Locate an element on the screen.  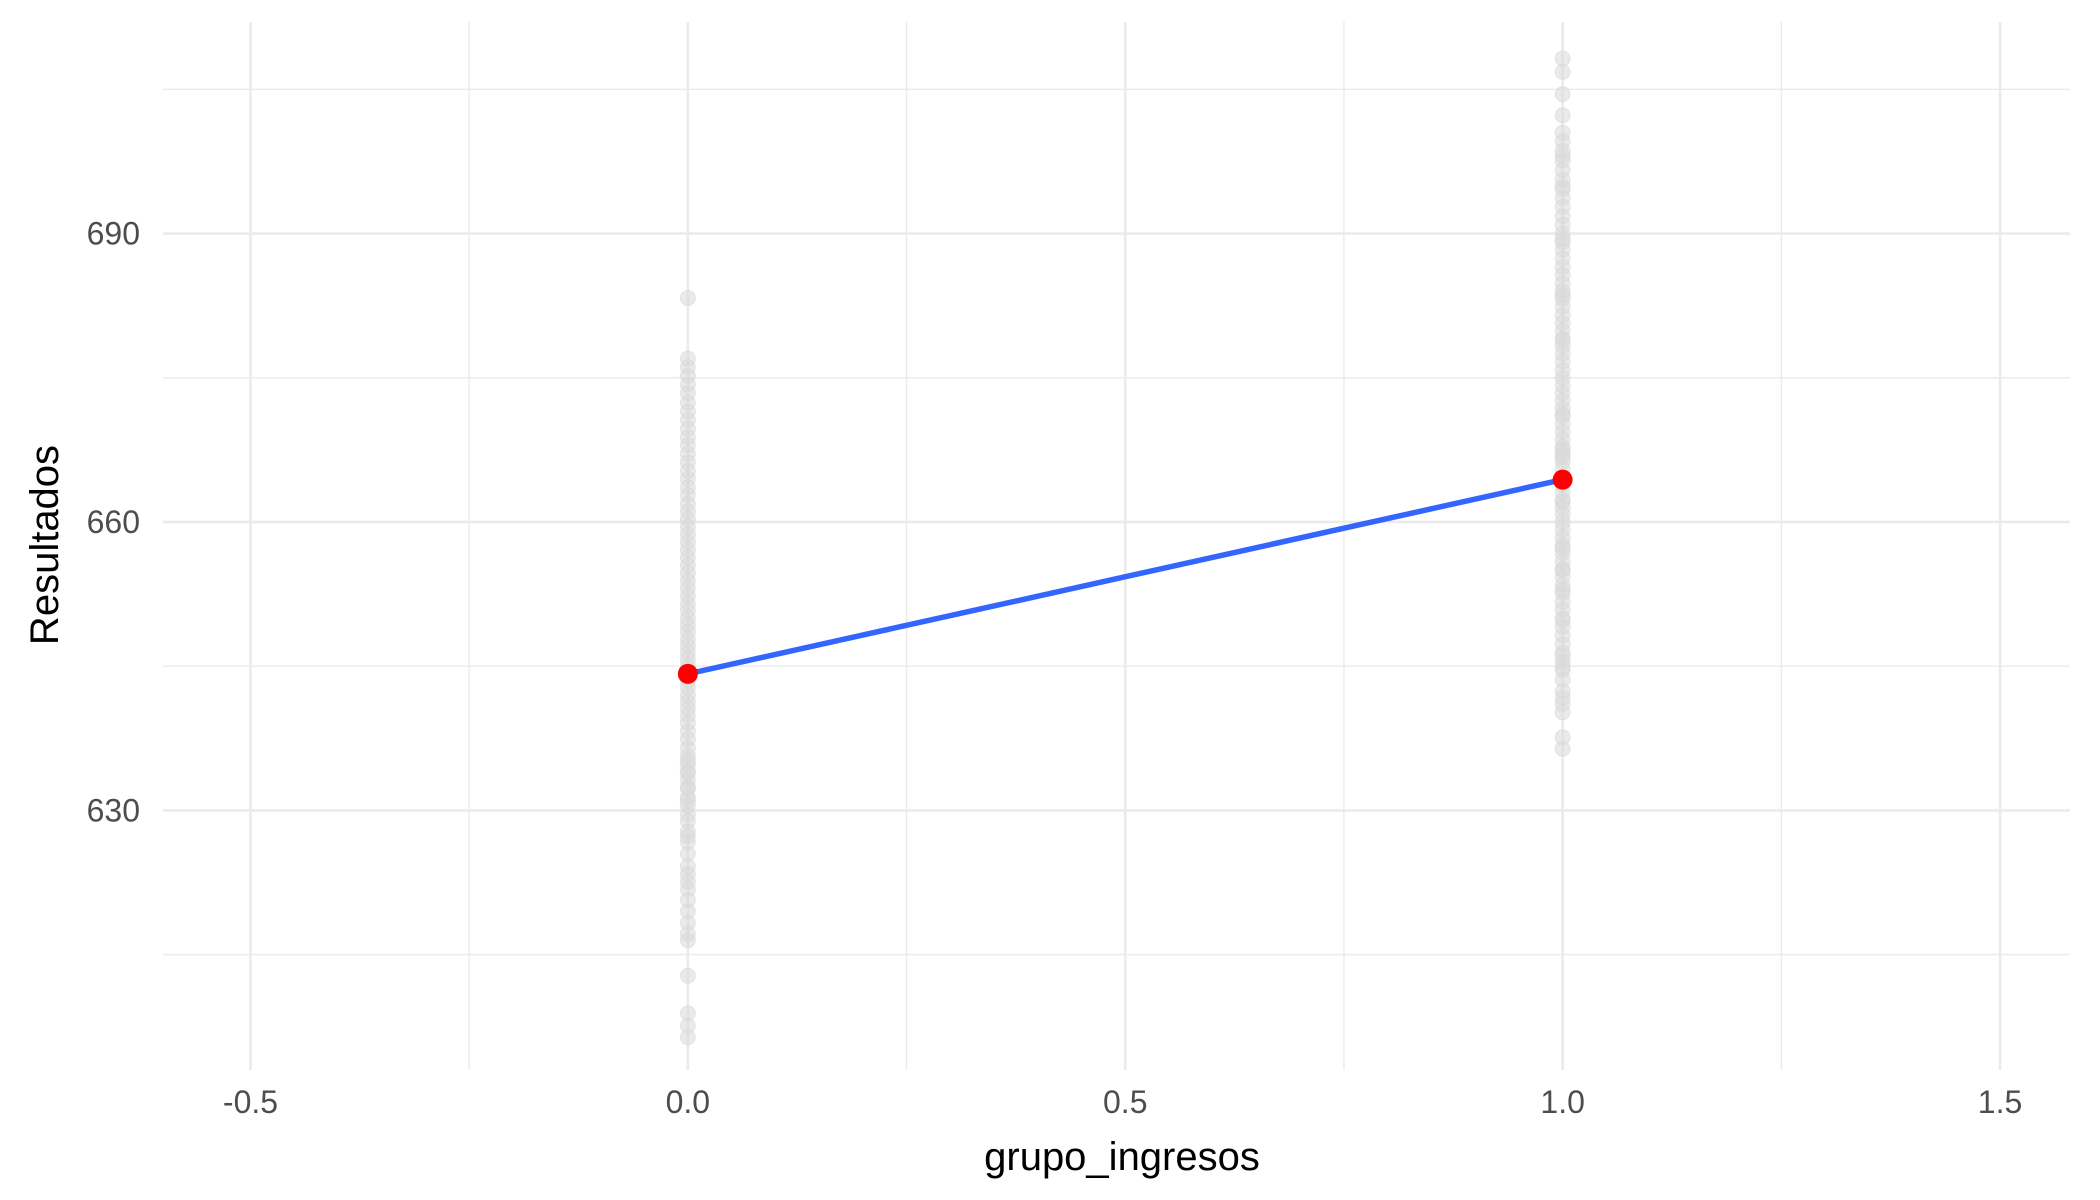
x-tick-label: 1.5 is located at coordinates (2000, 1102).